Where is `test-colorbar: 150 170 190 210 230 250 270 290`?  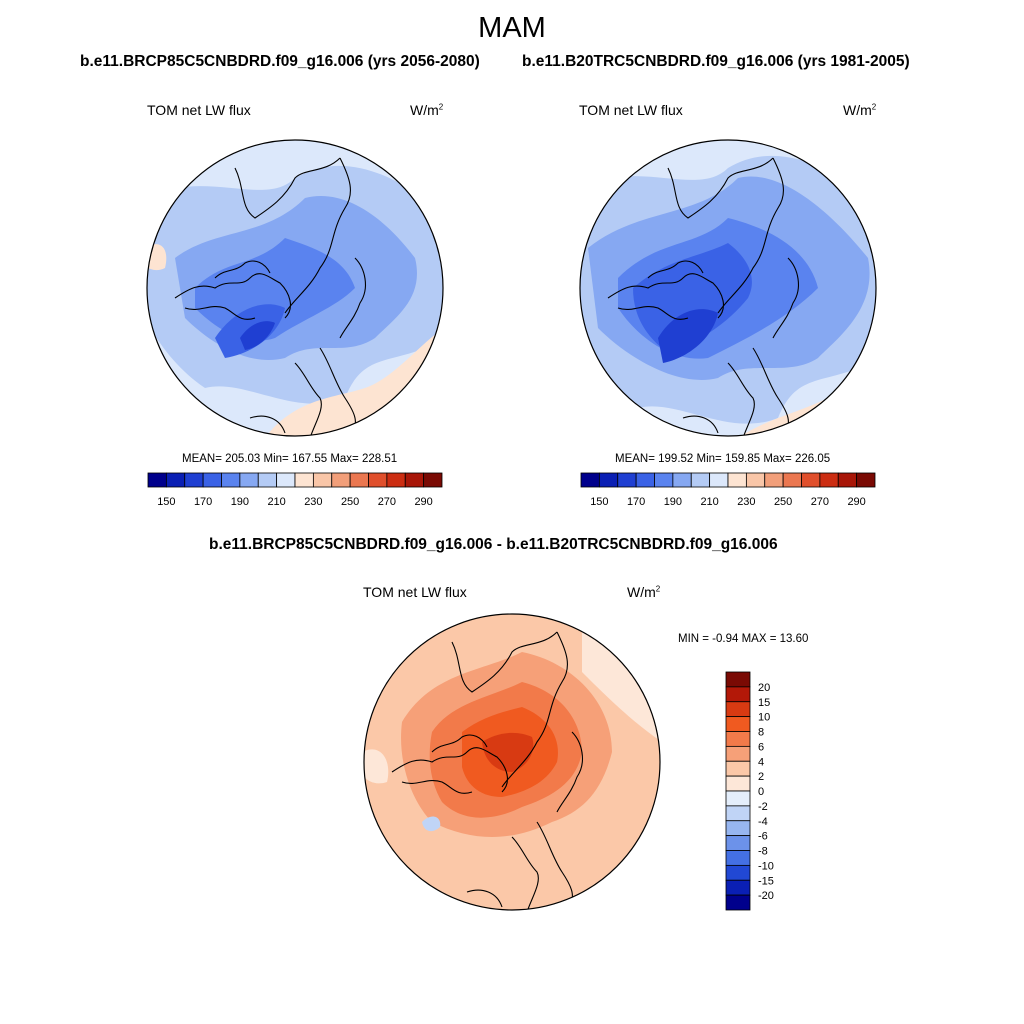
test-colorbar: 150 170 190 210 230 250 270 290 is located at coordinates (295, 490).